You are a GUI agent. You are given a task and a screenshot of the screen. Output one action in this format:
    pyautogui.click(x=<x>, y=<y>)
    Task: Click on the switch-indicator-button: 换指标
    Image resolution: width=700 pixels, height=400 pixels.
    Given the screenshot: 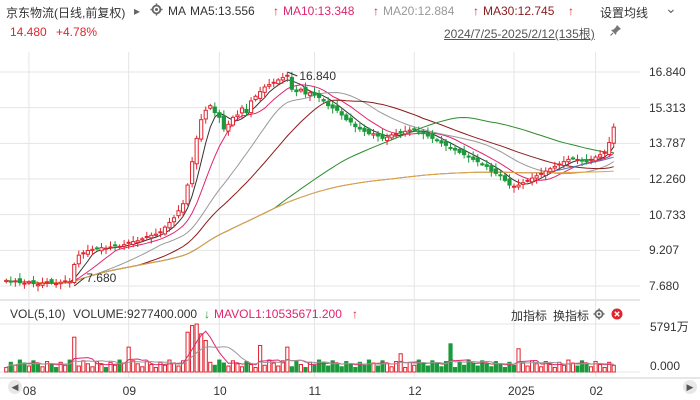 What is the action you would take?
    pyautogui.click(x=571, y=316)
    